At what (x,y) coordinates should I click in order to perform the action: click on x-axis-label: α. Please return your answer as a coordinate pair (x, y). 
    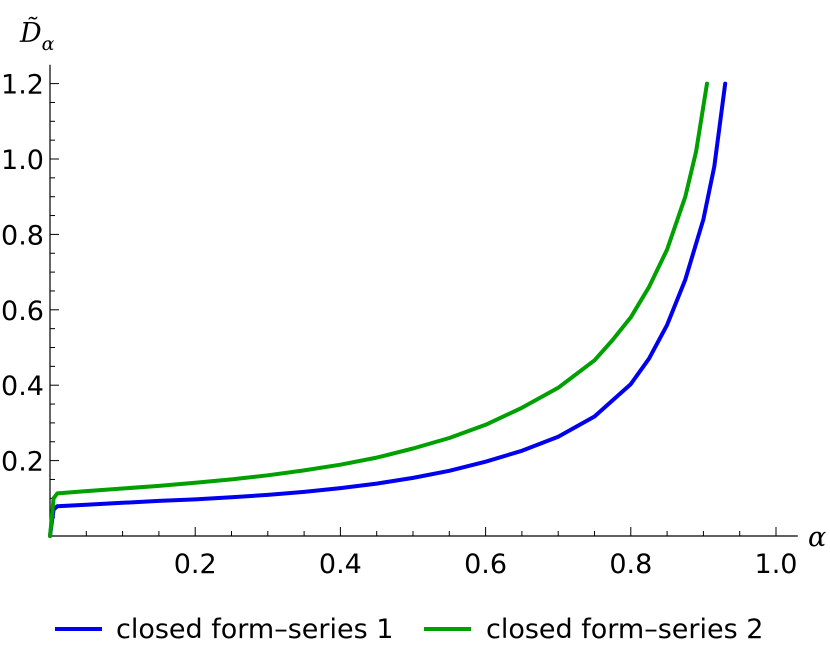
    Looking at the image, I should click on (817, 537).